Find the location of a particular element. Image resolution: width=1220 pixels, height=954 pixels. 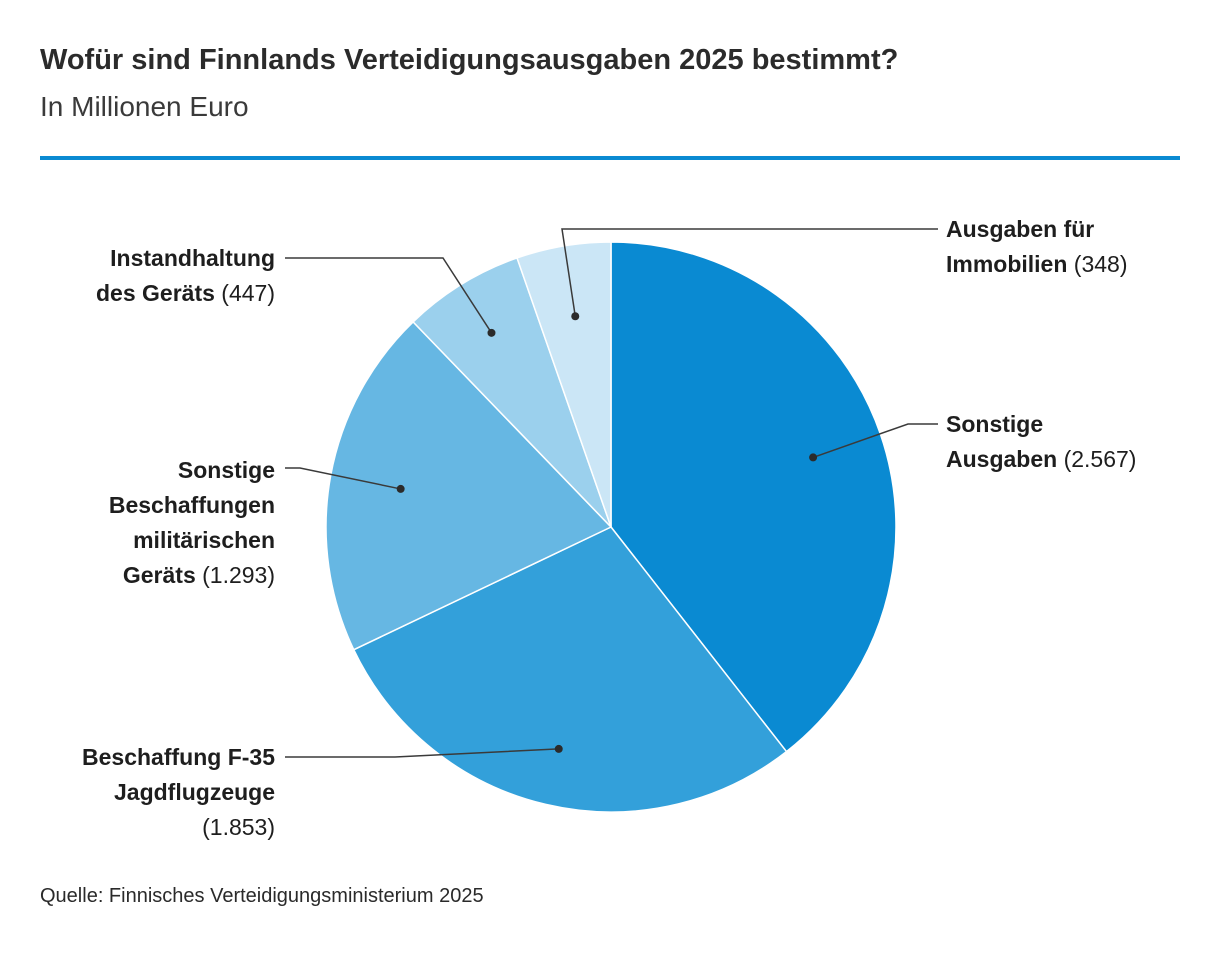

slice-label-text: Instandhaltung is located at coordinates (192, 258).